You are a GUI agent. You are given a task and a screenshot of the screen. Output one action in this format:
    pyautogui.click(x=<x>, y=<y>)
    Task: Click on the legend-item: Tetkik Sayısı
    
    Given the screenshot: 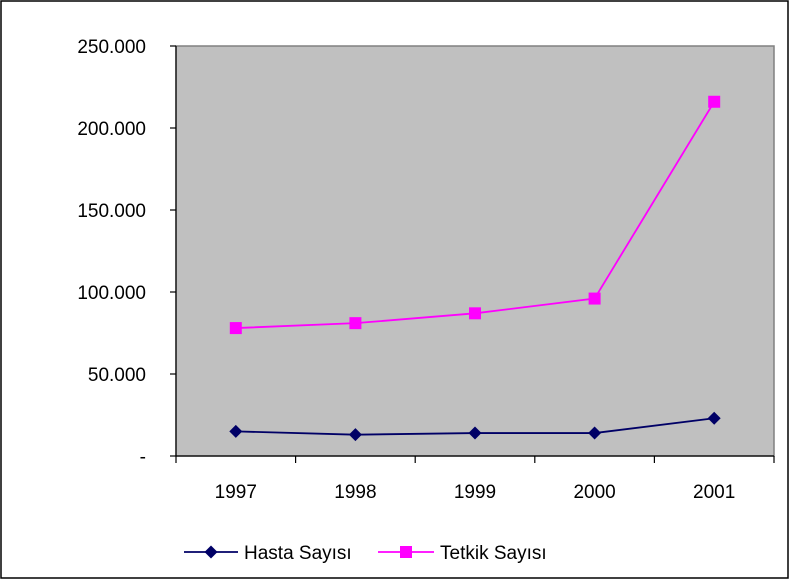 What is the action you would take?
    pyautogui.click(x=462, y=553)
    